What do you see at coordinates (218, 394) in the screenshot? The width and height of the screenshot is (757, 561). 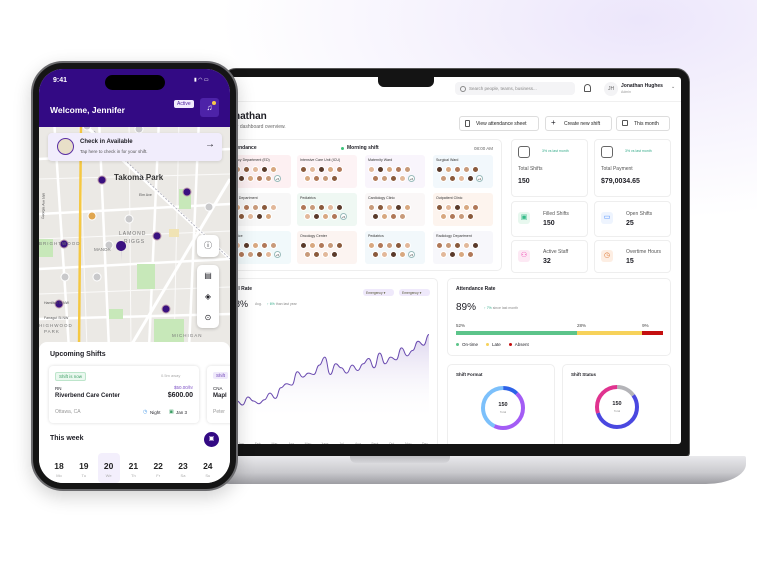 I see `shift-card: Shift CNA Mapl Peter` at bounding box center [218, 394].